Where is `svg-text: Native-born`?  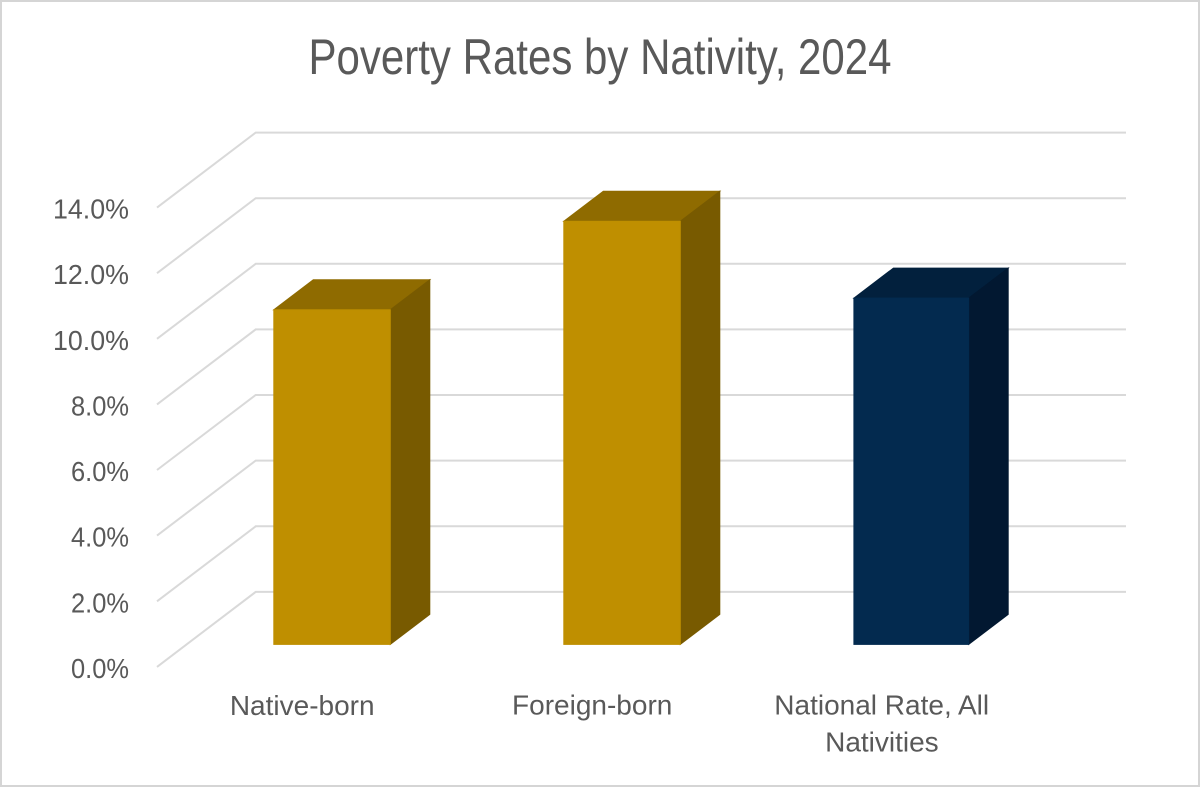 svg-text: Native-born is located at coordinates (302, 705).